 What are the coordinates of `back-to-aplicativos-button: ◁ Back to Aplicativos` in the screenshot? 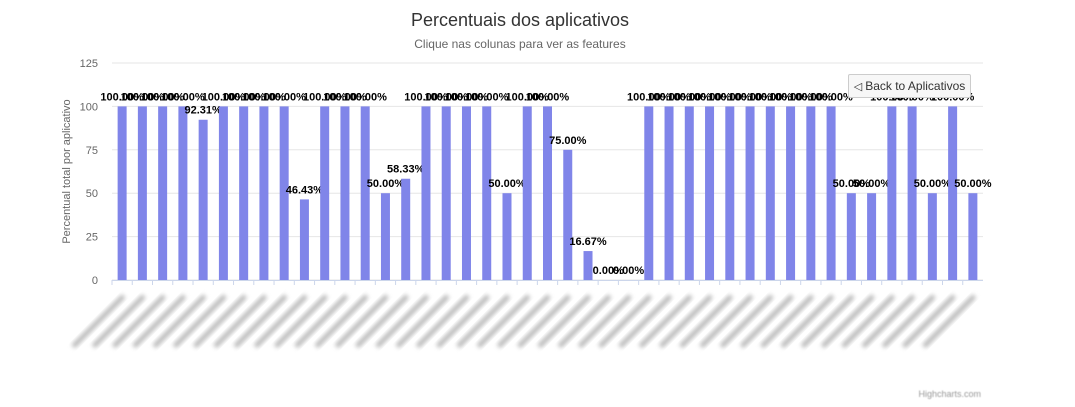 It's located at (909, 86).